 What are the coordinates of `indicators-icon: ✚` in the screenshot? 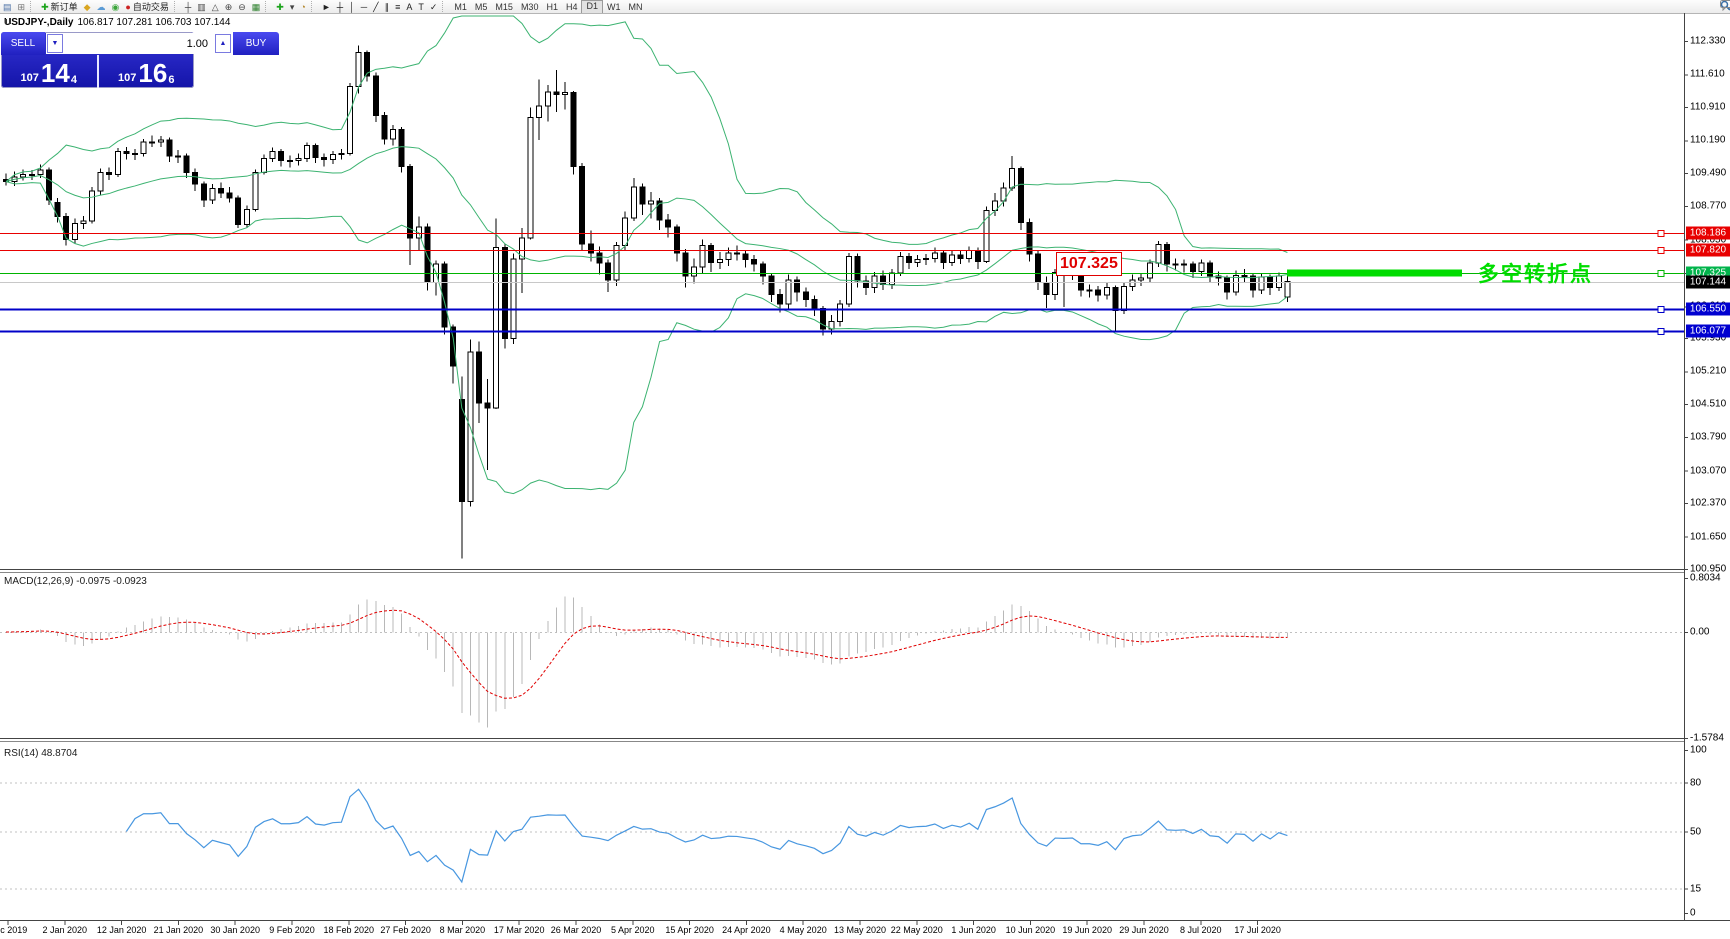 It's located at (280, 7).